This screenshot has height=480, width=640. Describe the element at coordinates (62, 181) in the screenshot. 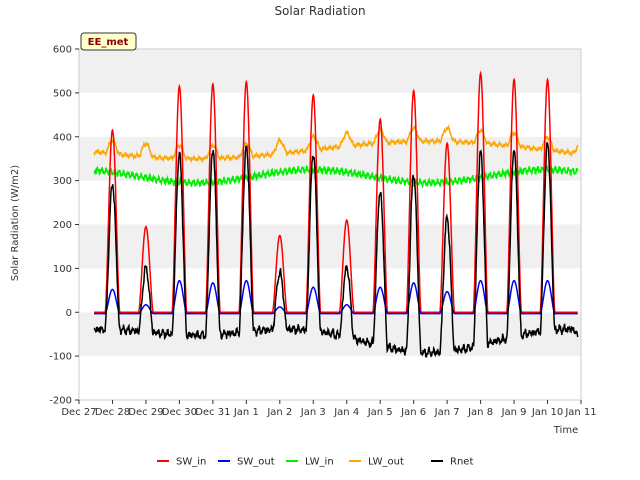

I see `y-tick-label: 300` at that location.